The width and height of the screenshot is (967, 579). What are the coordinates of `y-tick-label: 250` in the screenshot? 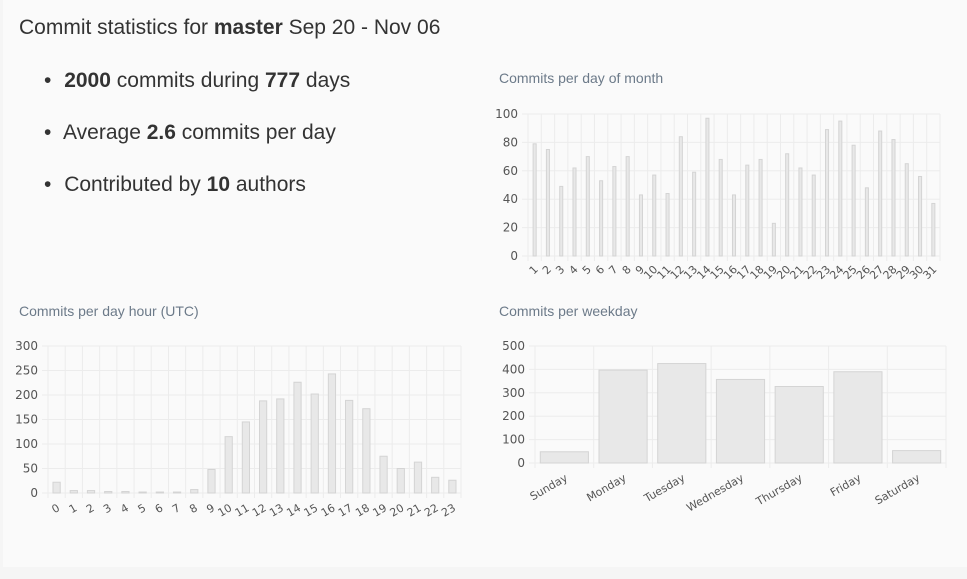 It's located at (26, 371).